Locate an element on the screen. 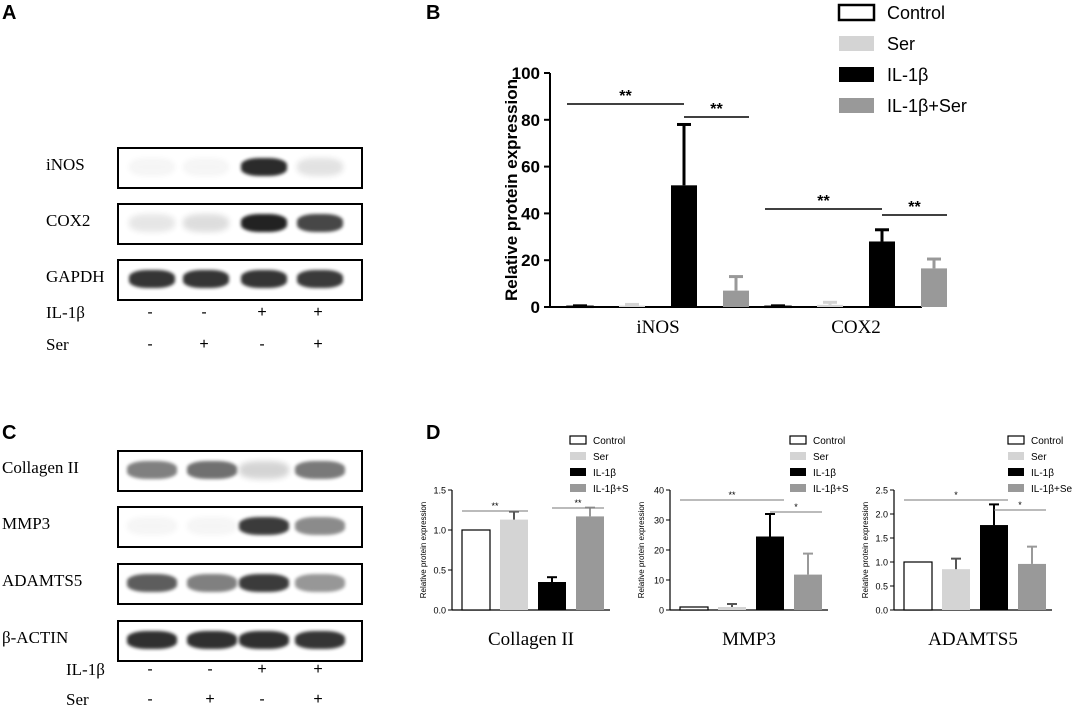 The width and height of the screenshot is (1072, 710). blot-row-label-collagen-ii: Collagen II is located at coordinates (40, 467).